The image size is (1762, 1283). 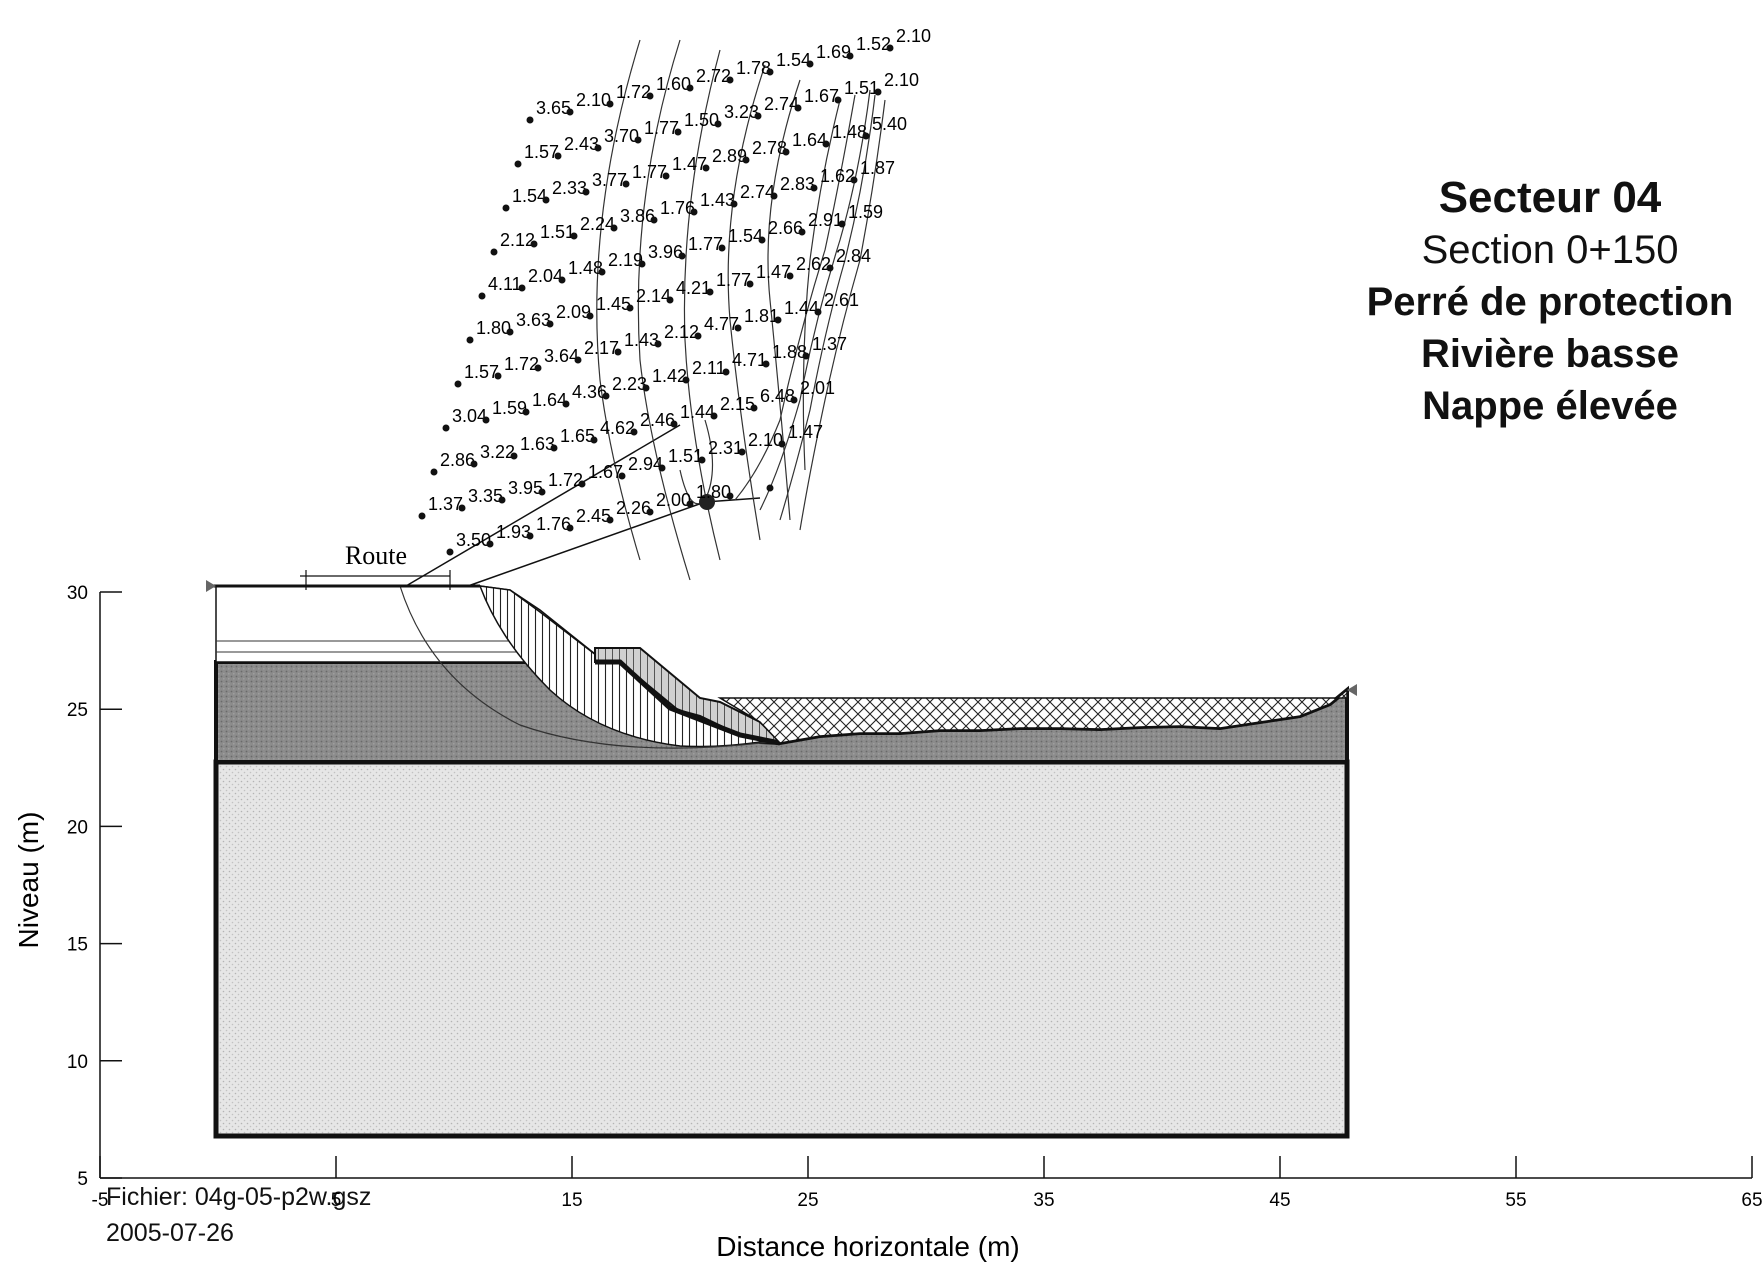 I want to click on x-tick-label: 55, so click(x=1515, y=1200).